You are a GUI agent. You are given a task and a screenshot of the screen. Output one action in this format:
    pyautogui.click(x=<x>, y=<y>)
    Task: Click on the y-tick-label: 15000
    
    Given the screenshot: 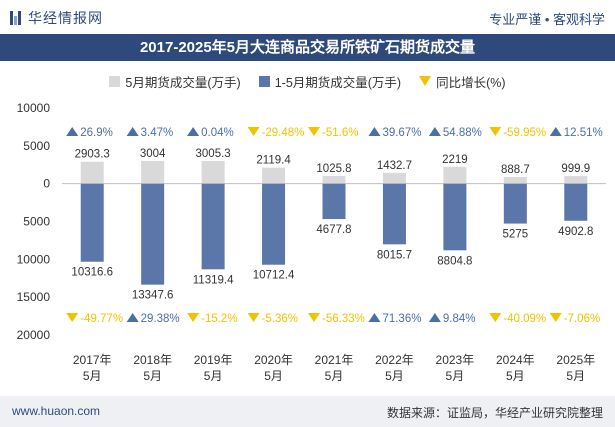 What is the action you would take?
    pyautogui.click(x=34, y=297)
    